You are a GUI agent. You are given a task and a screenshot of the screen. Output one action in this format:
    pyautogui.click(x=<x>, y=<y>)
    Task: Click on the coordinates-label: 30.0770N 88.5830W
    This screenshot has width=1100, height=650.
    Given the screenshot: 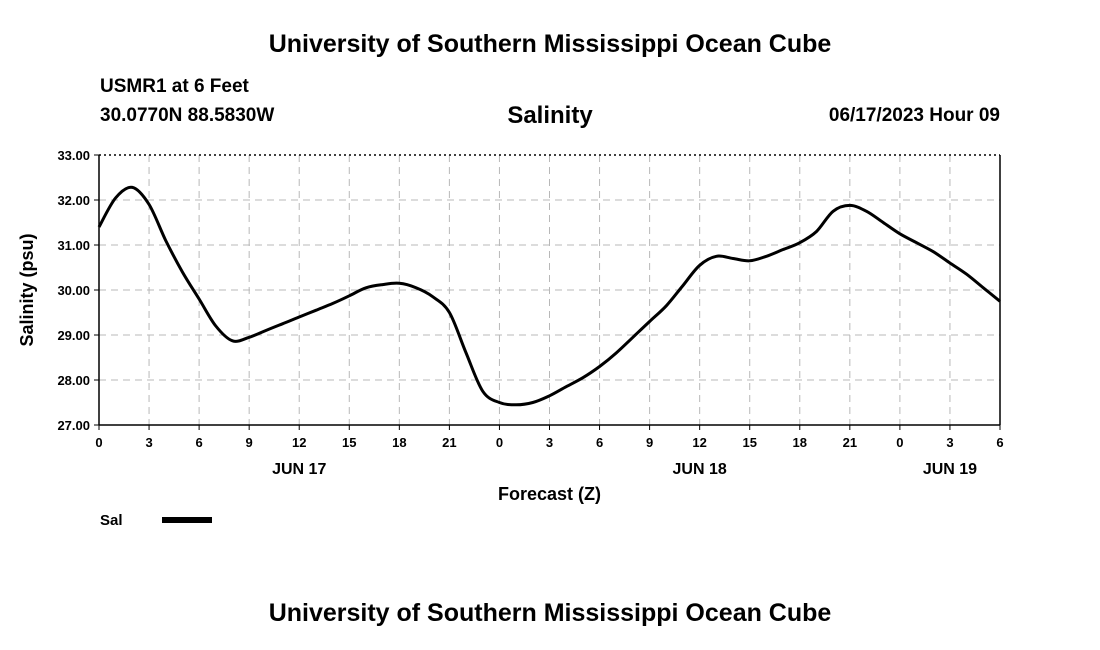 What is the action you would take?
    pyautogui.click(x=187, y=115)
    